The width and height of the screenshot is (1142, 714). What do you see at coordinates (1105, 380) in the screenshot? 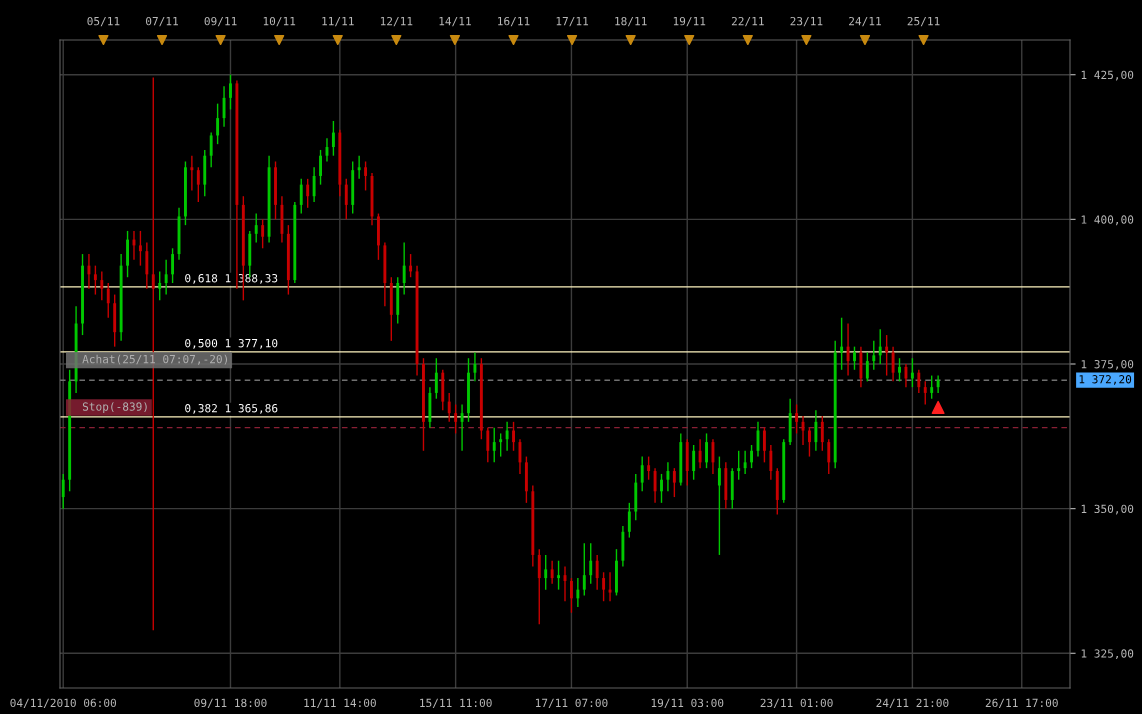
I see `ref-line-label: 1 372,20` at bounding box center [1105, 380].